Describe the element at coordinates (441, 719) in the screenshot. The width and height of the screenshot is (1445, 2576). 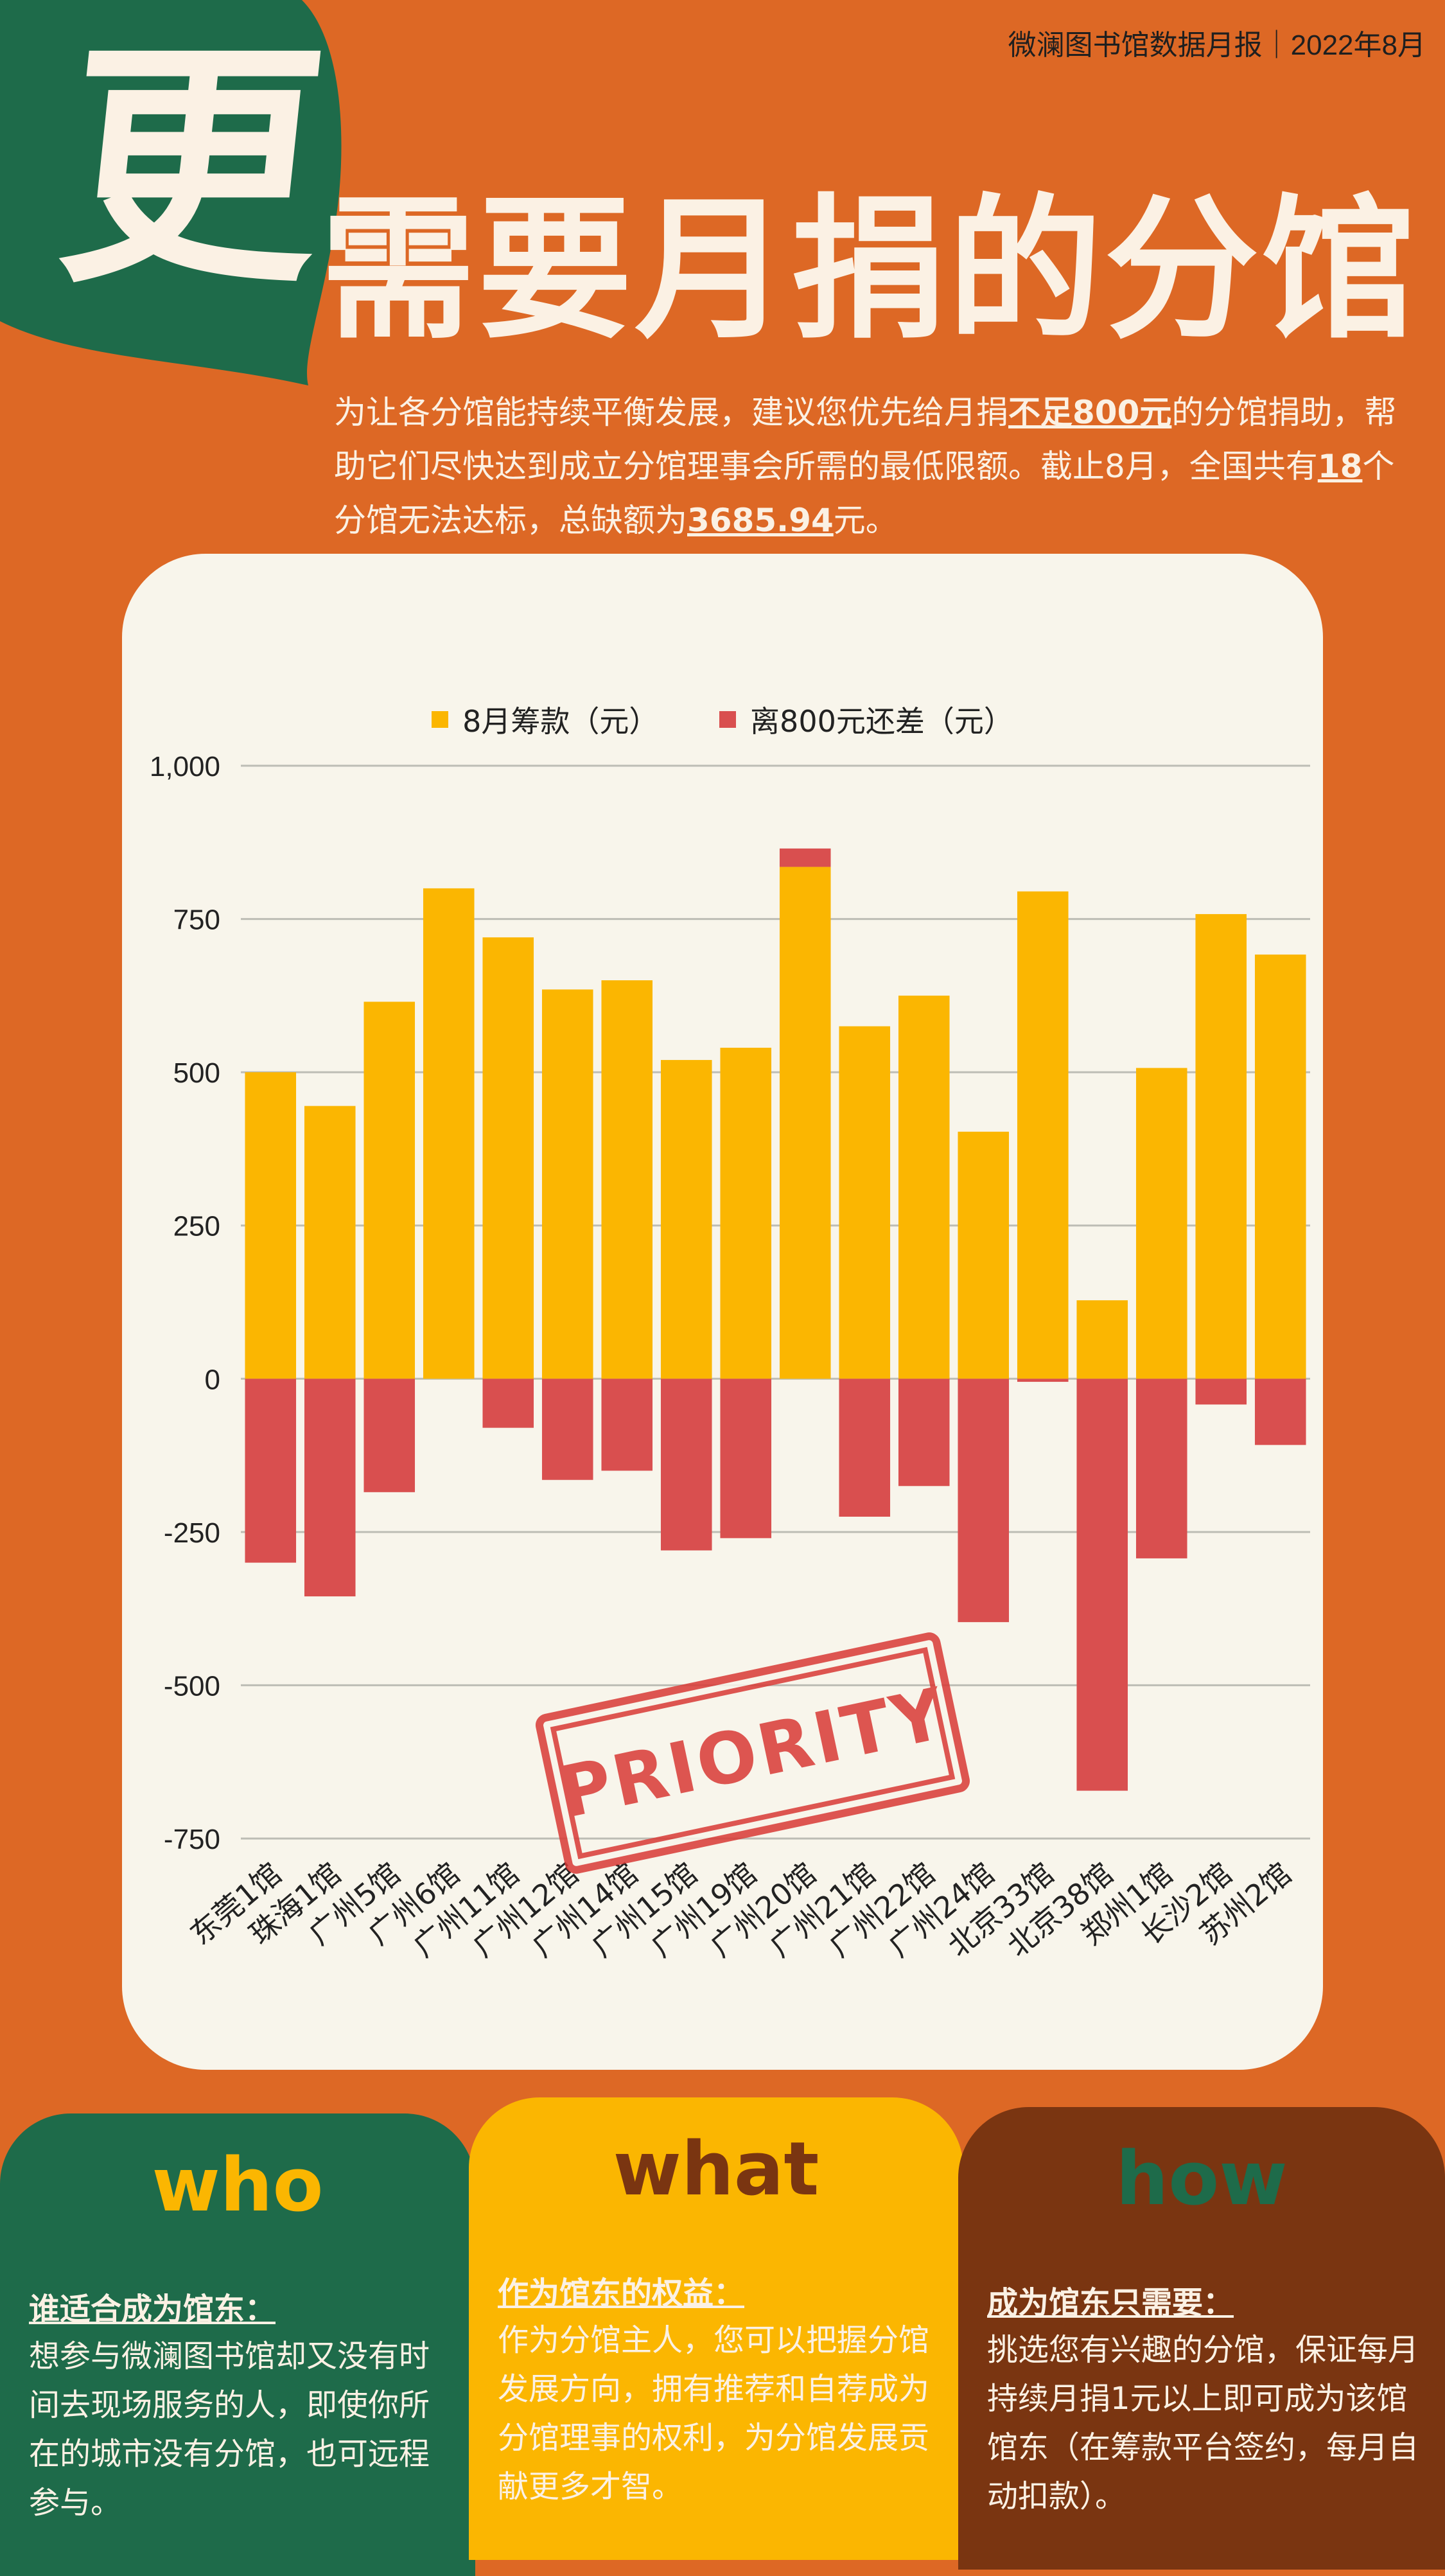
I see `legend-swatch-raised` at that location.